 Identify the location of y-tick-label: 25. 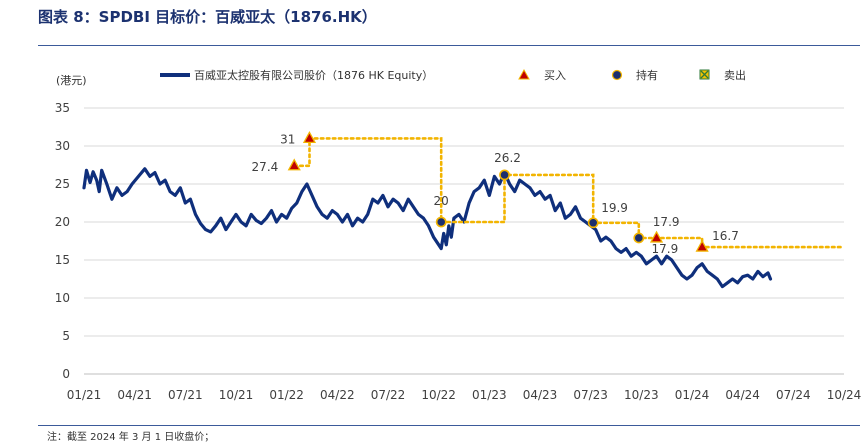
(62, 184).